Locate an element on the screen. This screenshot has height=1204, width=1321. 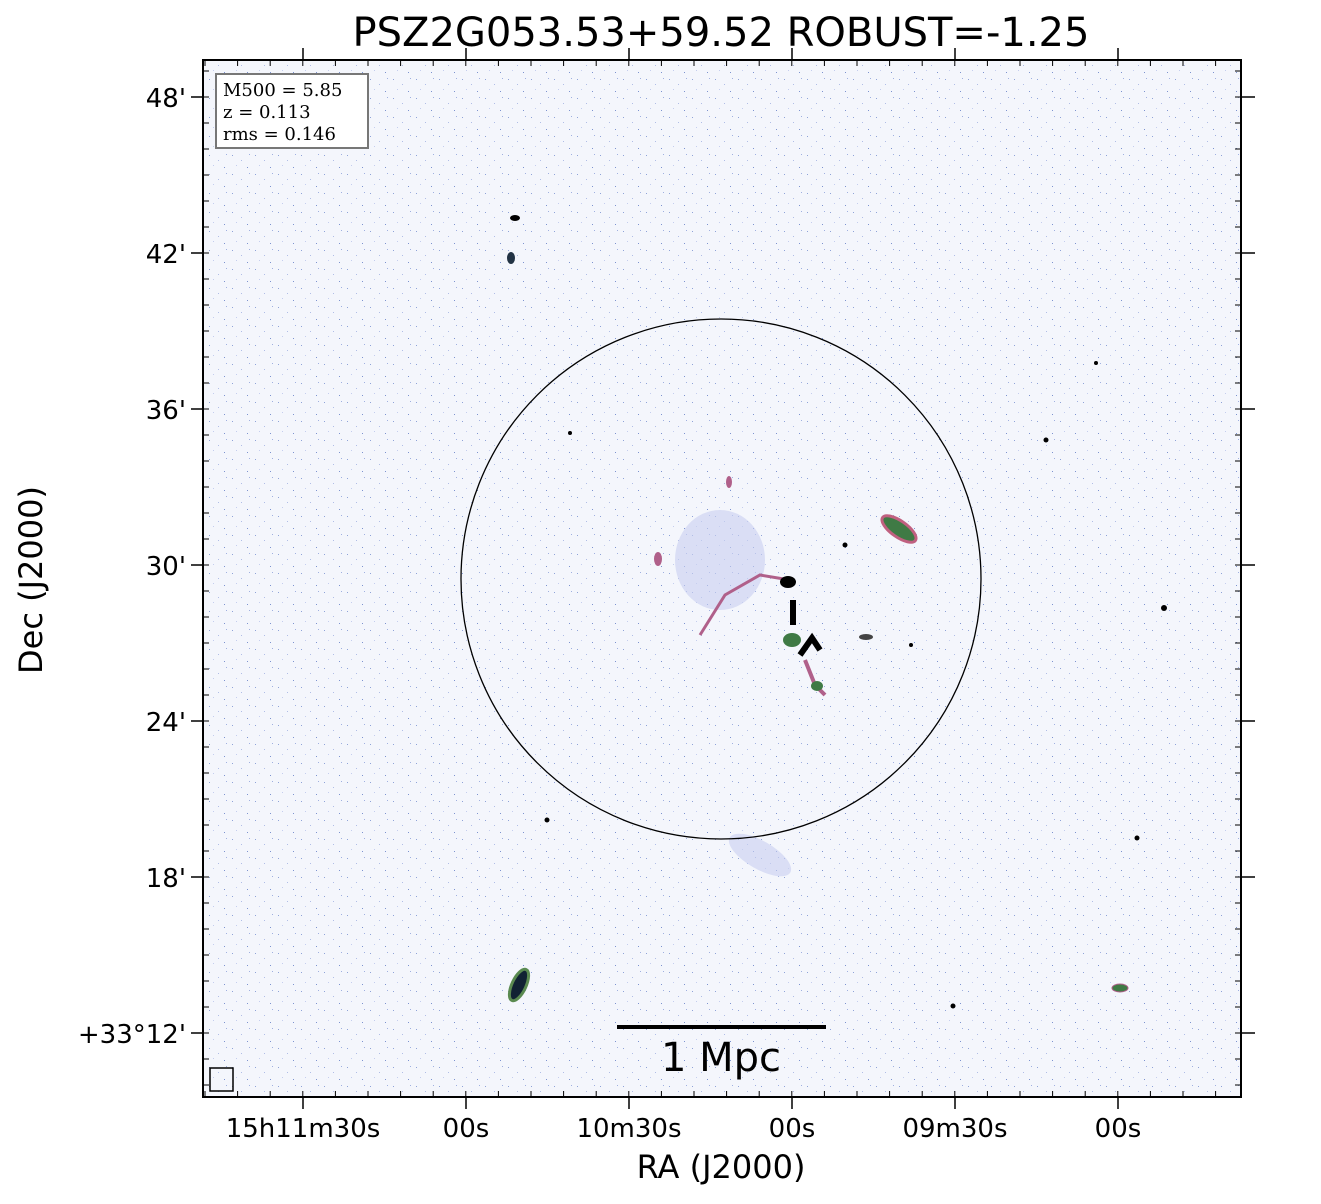
y-tick-label: 24' is located at coordinates (166, 723).